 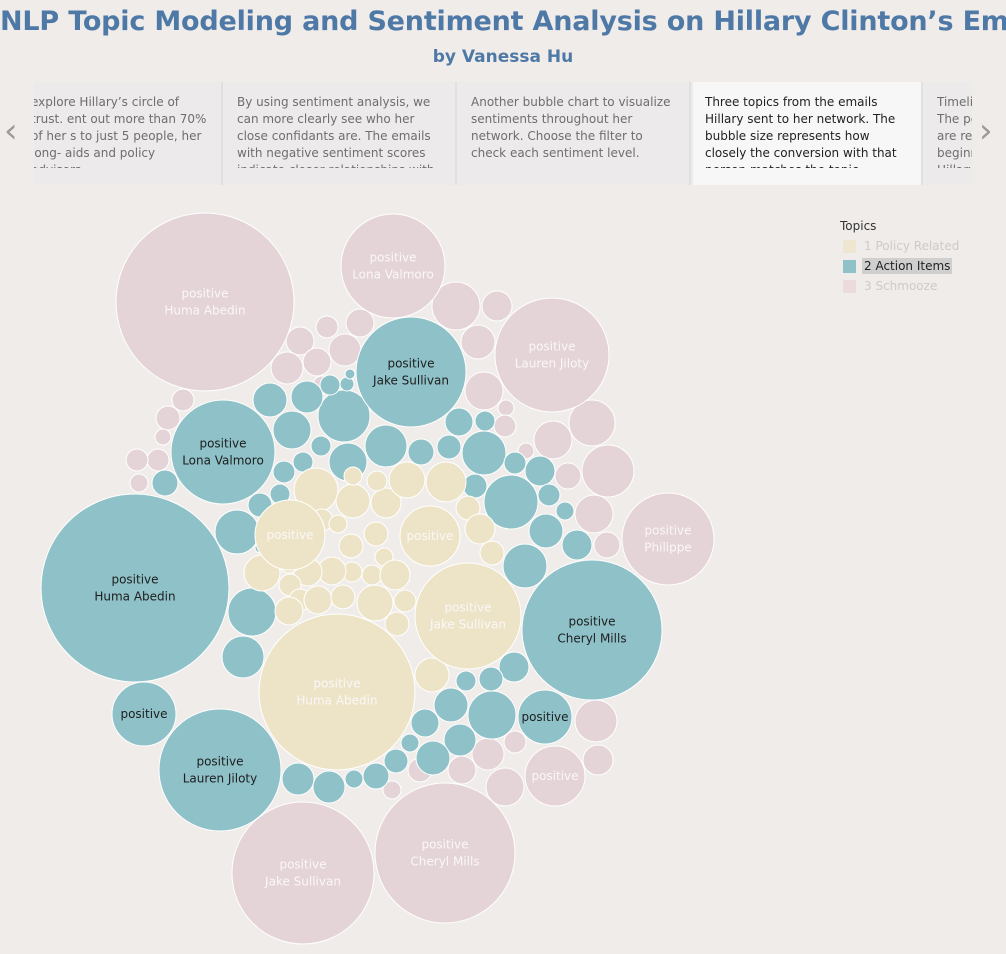 What do you see at coordinates (668, 539) in the screenshot?
I see `schmooze-bubble-philippe` at bounding box center [668, 539].